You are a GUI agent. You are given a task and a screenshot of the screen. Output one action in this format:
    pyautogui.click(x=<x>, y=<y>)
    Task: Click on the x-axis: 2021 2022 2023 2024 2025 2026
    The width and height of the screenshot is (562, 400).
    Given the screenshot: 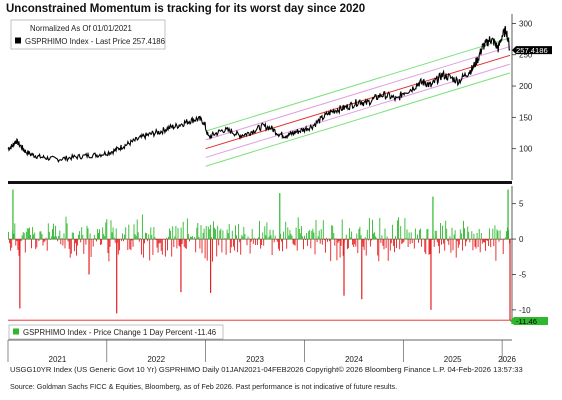 What is the action you would take?
    pyautogui.click(x=262, y=351)
    